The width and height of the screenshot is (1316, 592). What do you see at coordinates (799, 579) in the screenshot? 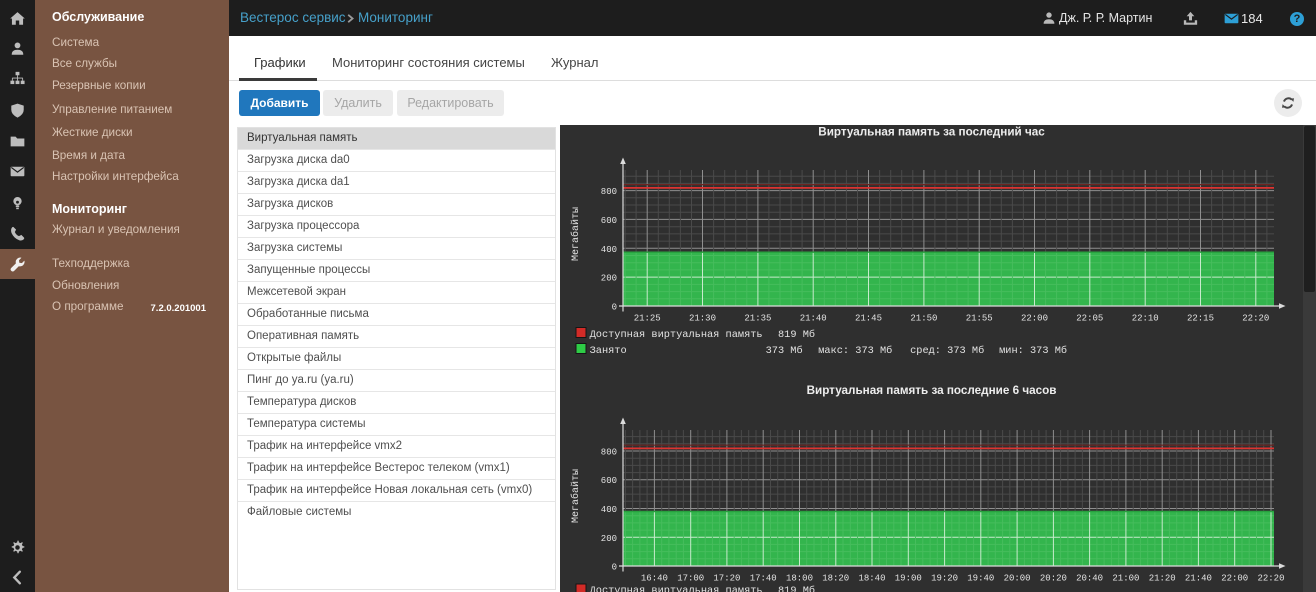
I see `svg-text: 18:00` at bounding box center [799, 579].